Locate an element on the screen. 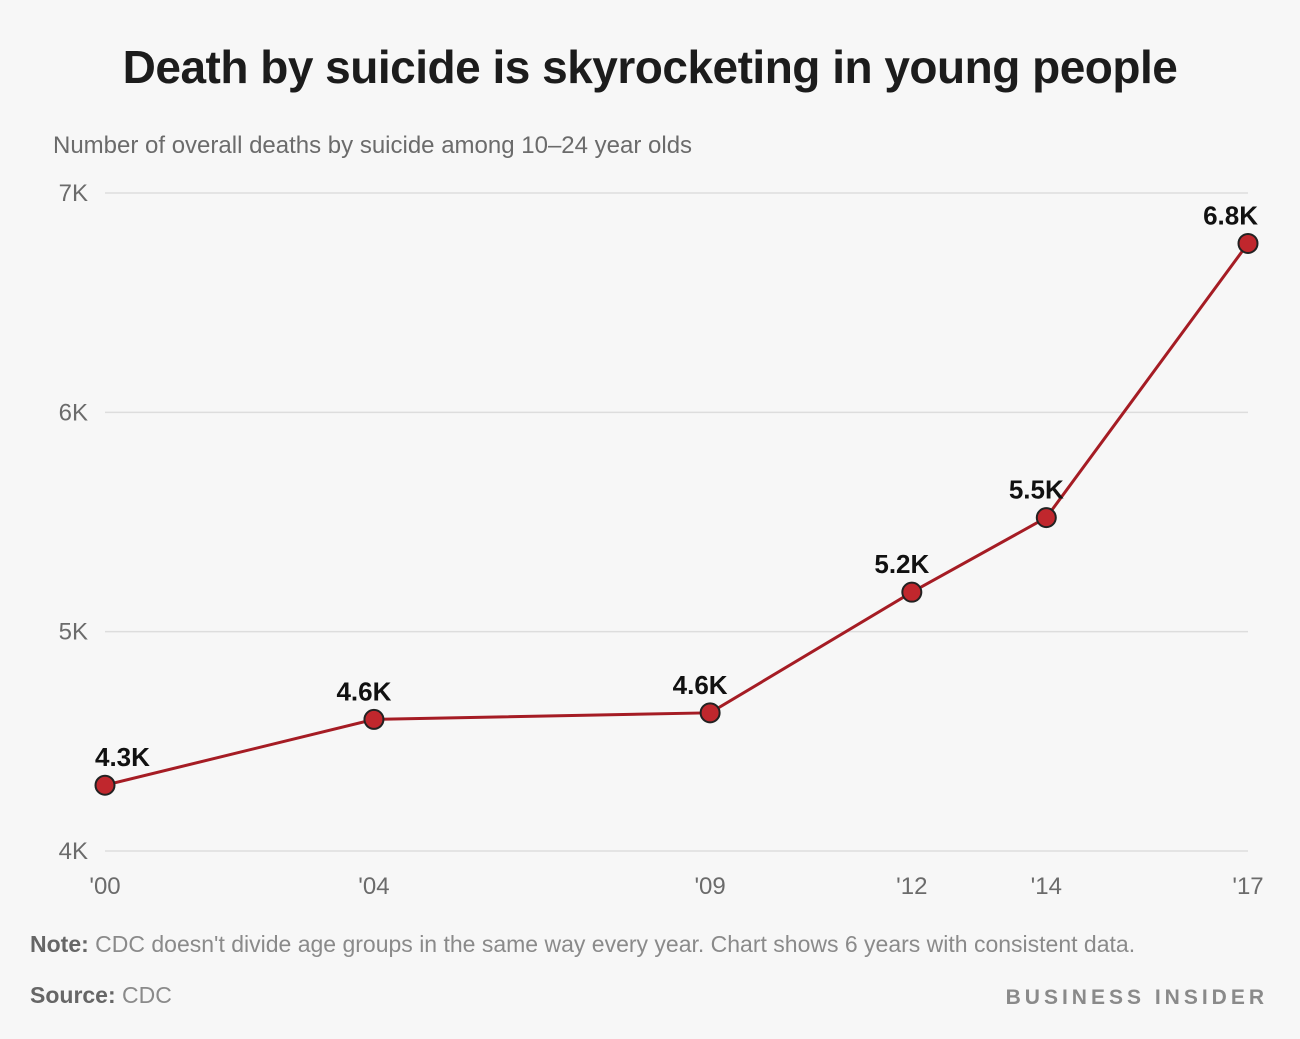 This screenshot has height=1039, width=1300. x-tick-label: '14 is located at coordinates (1046, 886).